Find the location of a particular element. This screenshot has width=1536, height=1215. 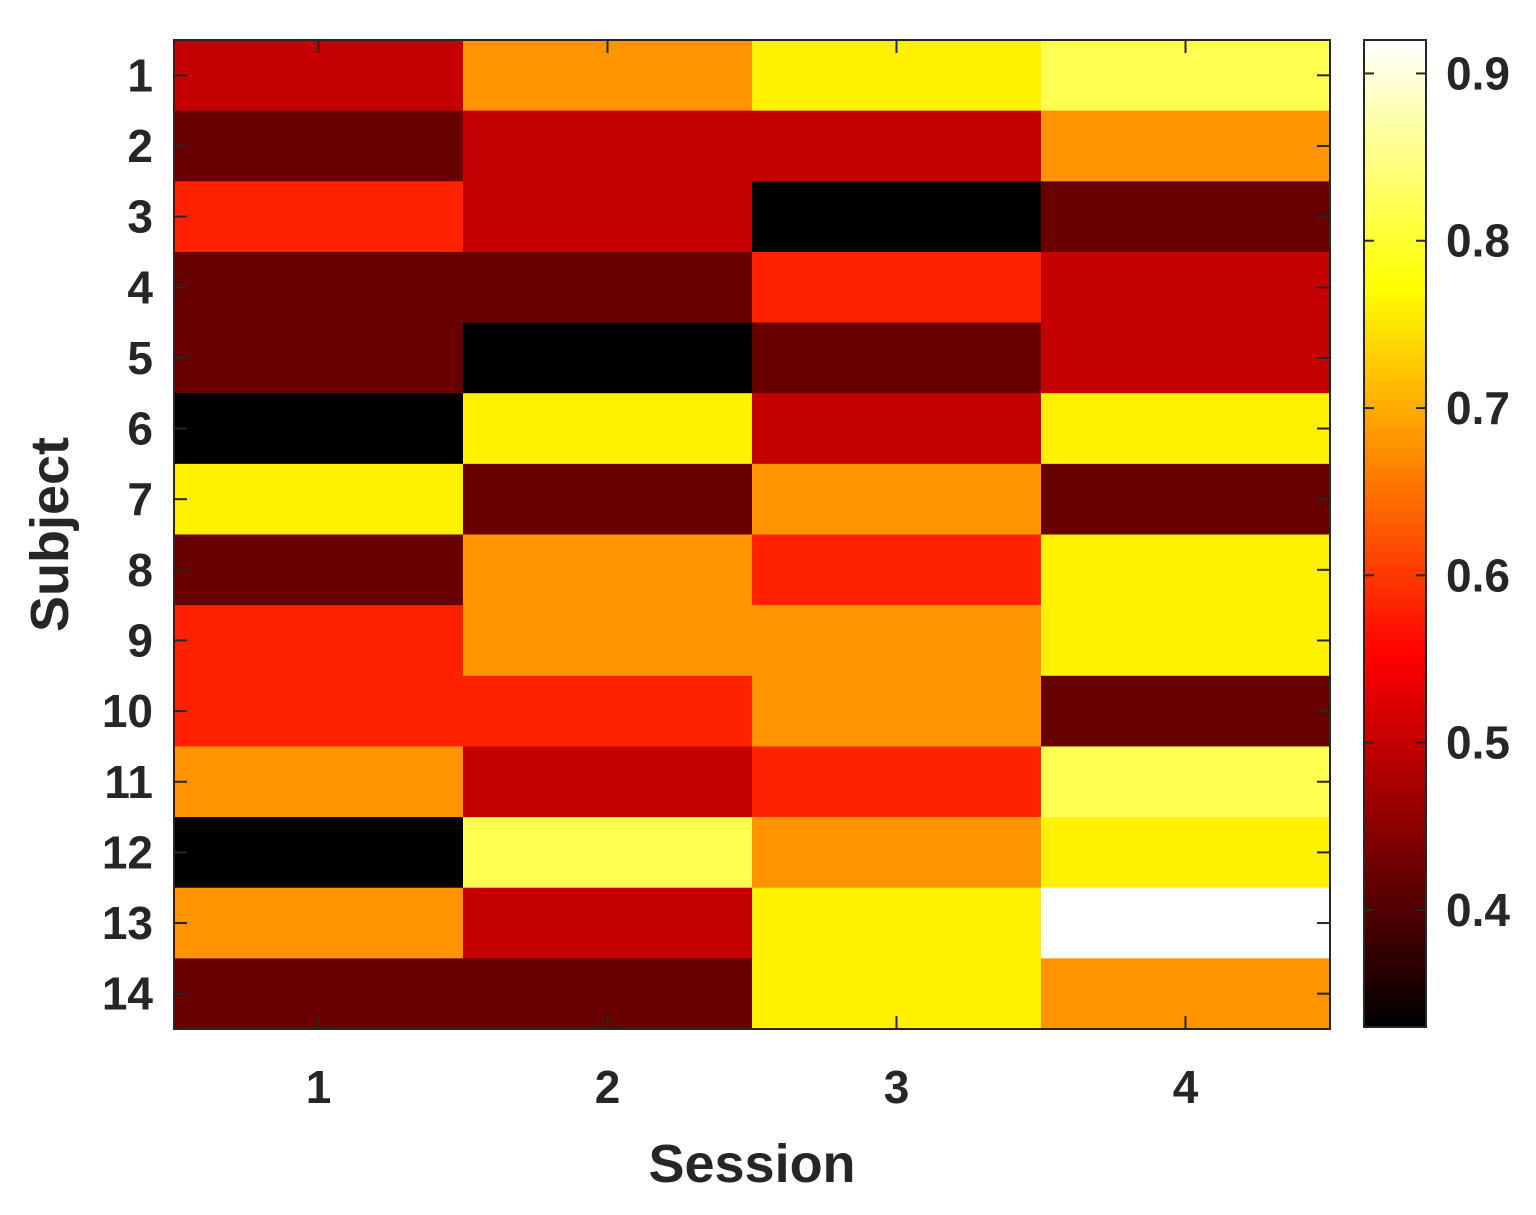

heatmap-cell-r5-c1 is located at coordinates (319, 358).